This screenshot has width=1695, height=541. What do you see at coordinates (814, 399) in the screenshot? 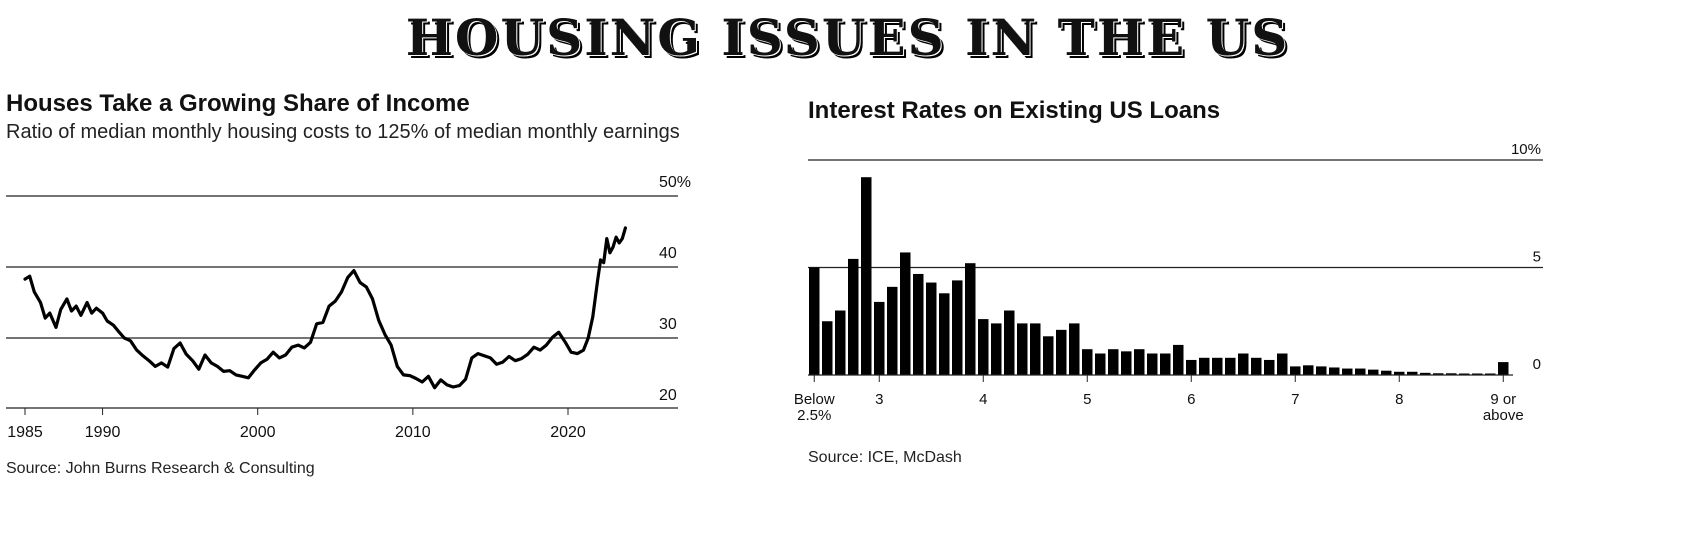
I see `right-x-tick-label: Below` at bounding box center [814, 399].